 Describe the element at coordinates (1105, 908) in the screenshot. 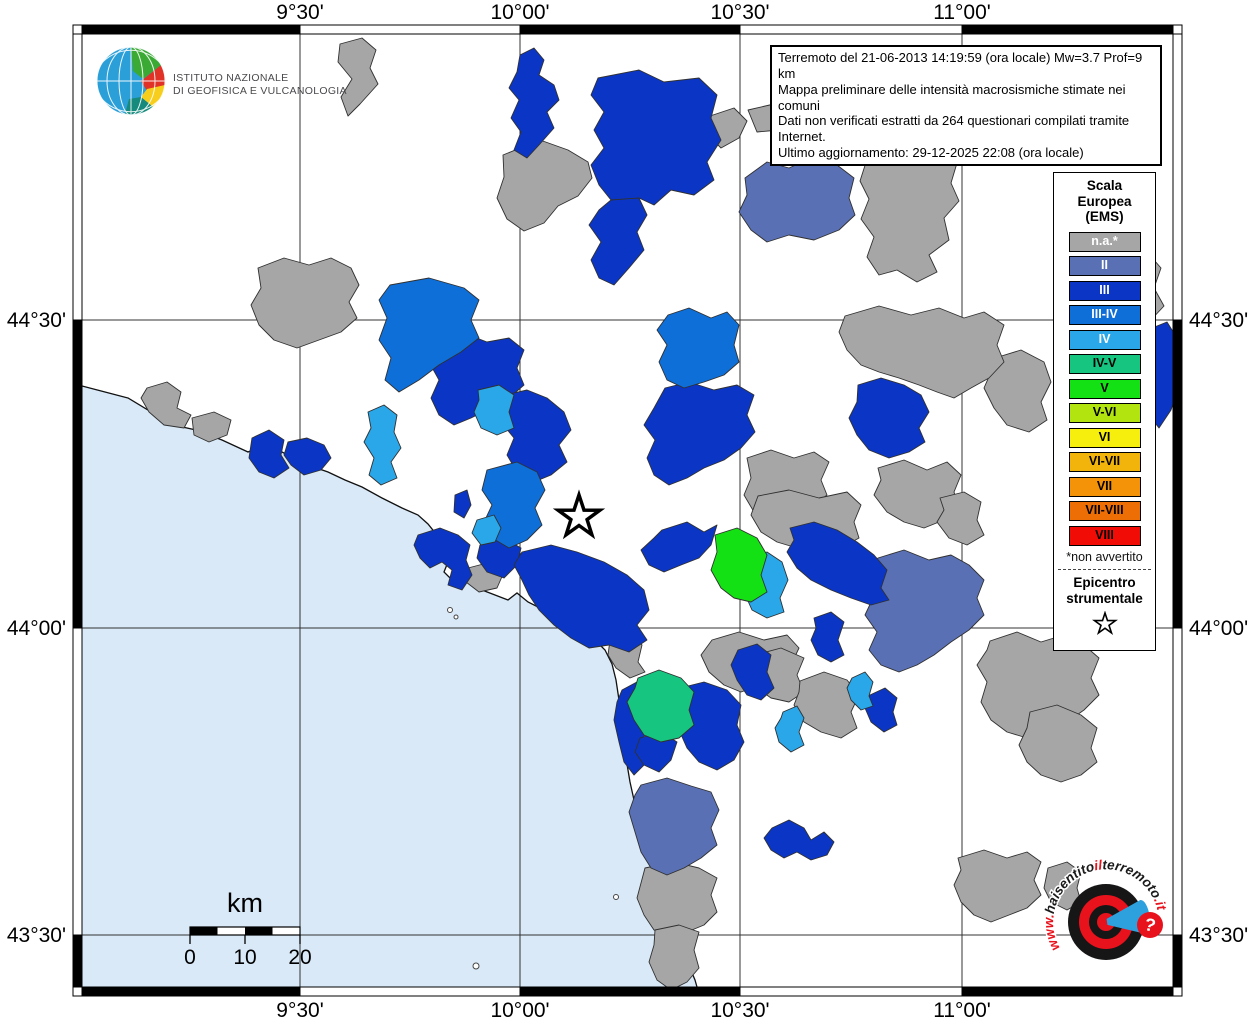

I see `haisentitoilterremoto-logo: ? www.haisentitoilterremoto.it` at that location.